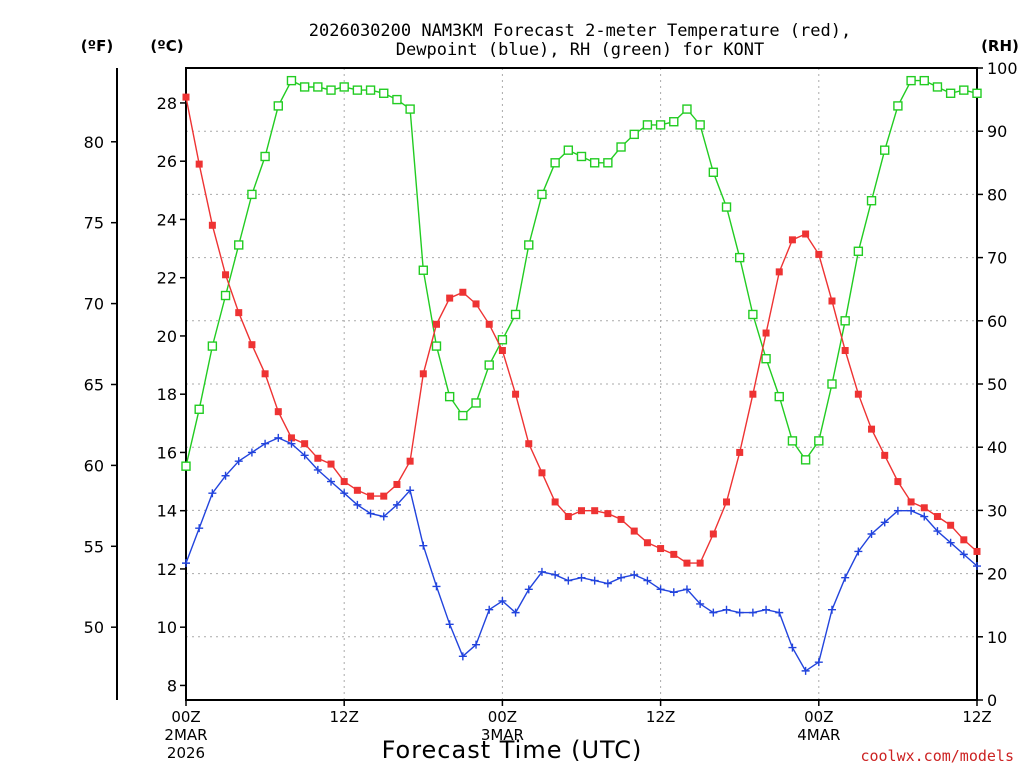 The height and width of the screenshot is (768, 1024). What do you see at coordinates (997, 321) in the screenshot?
I see `rh-tick-label: 60` at bounding box center [997, 321].